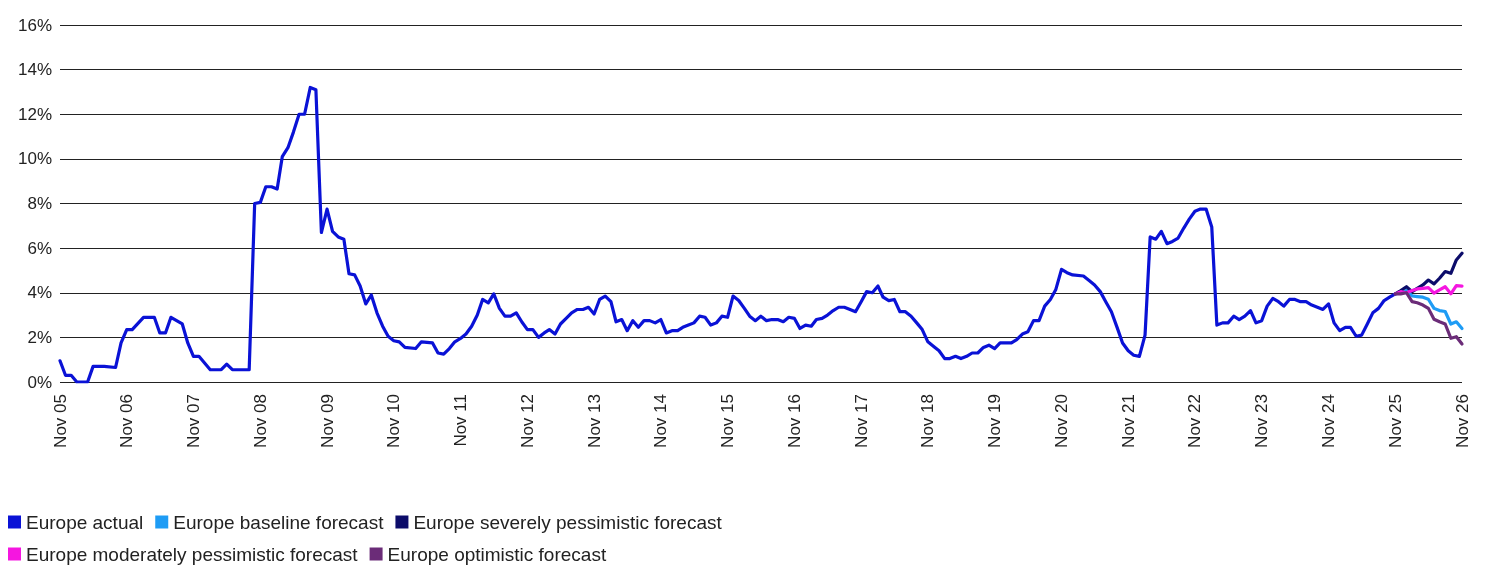 This screenshot has height=566, width=1486. What do you see at coordinates (728, 421) in the screenshot?
I see `x-tick-label: Nov 15` at bounding box center [728, 421].